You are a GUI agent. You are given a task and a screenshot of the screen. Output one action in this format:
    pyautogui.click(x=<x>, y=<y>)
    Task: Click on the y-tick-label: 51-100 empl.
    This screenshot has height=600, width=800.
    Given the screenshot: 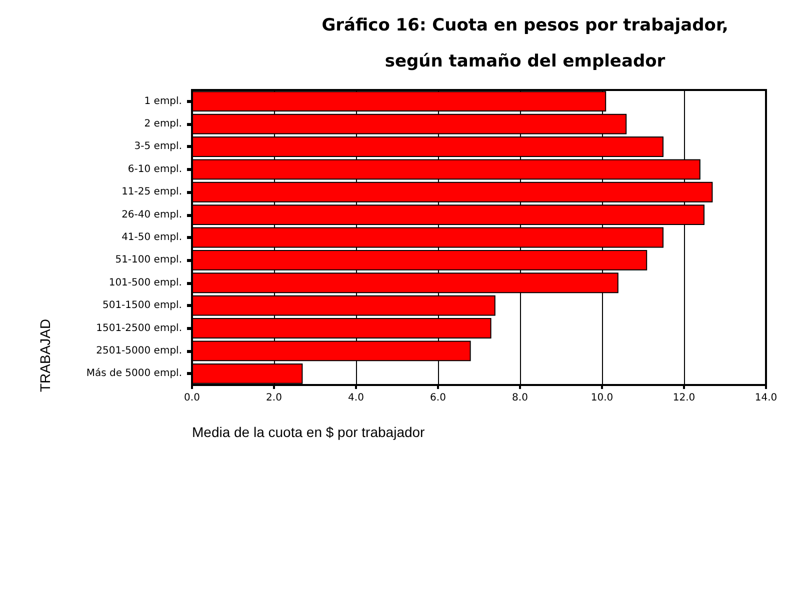 What is the action you would take?
    pyautogui.click(x=148, y=260)
    